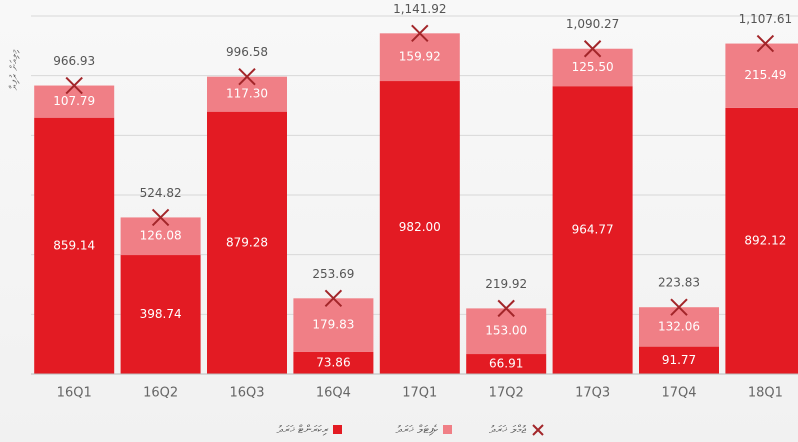 Image resolution: width=798 pixels, height=442 pixels. What do you see at coordinates (678, 393) in the screenshot?
I see `x-tick-label: 17Q4` at bounding box center [678, 393].